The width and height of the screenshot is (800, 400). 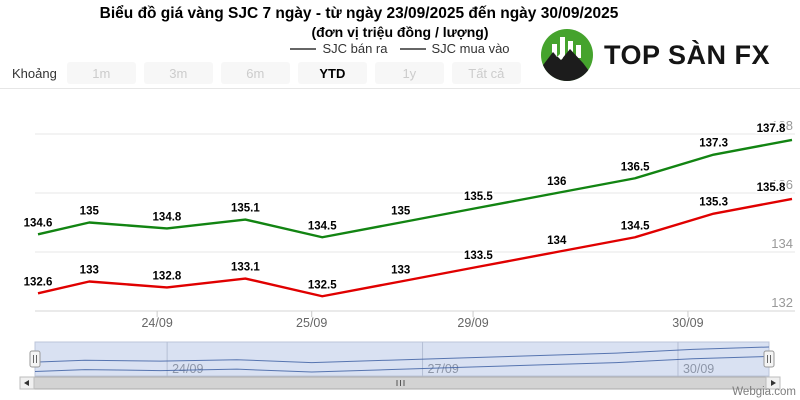 What do you see at coordinates (764, 392) in the screenshot?
I see `watermark: Webgia.com` at bounding box center [764, 392].